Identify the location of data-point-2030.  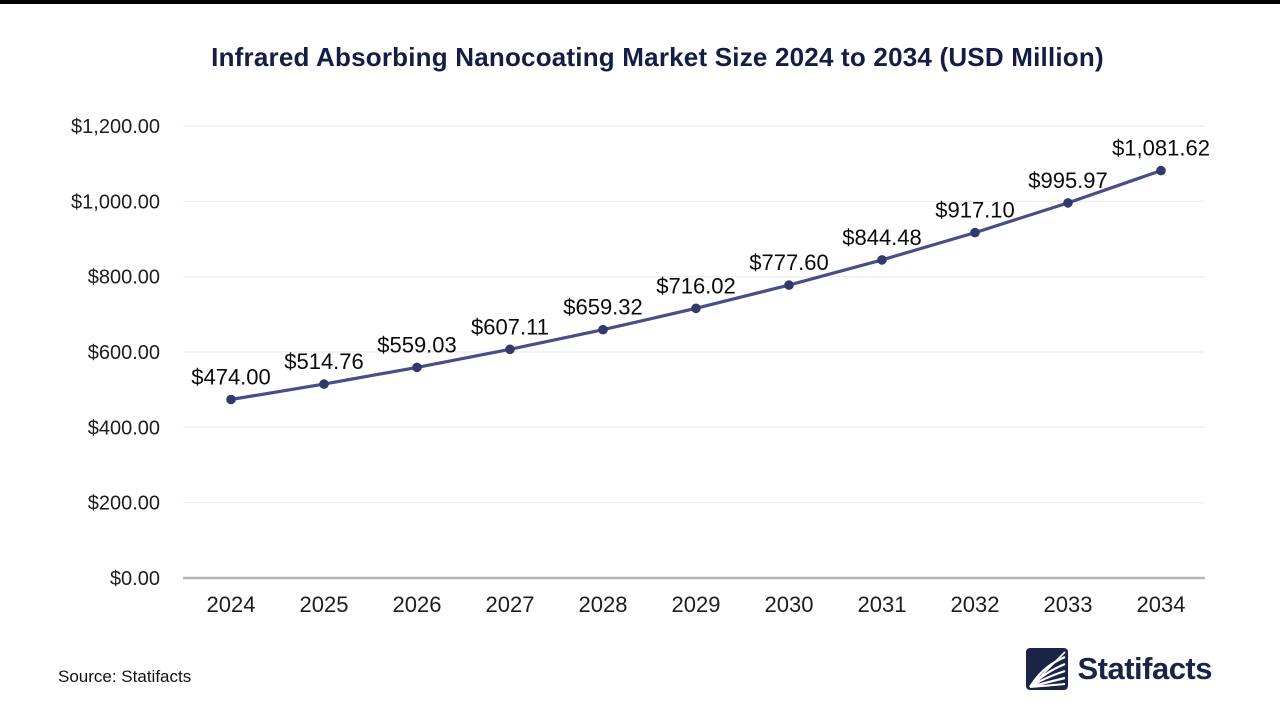
(789, 285).